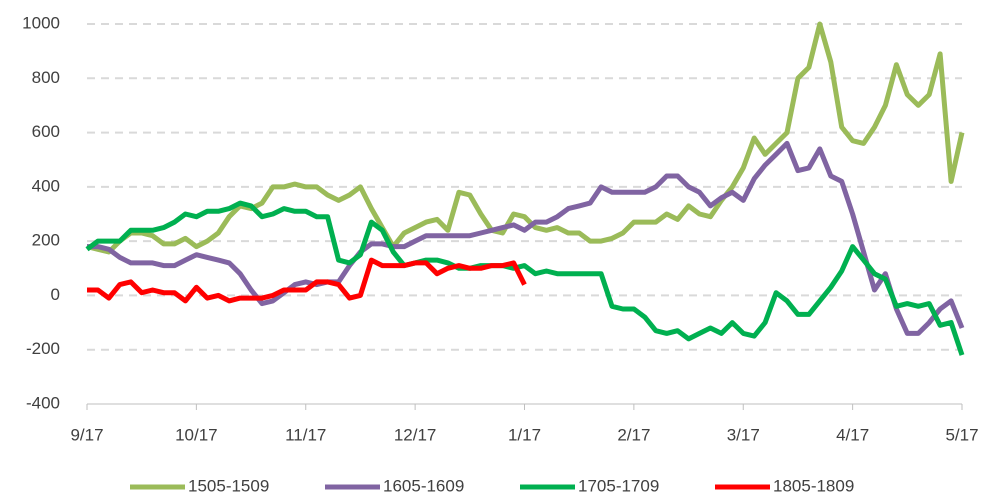 Image resolution: width=989 pixels, height=496 pixels. I want to click on x-tick-label: 11/17, so click(305, 434).